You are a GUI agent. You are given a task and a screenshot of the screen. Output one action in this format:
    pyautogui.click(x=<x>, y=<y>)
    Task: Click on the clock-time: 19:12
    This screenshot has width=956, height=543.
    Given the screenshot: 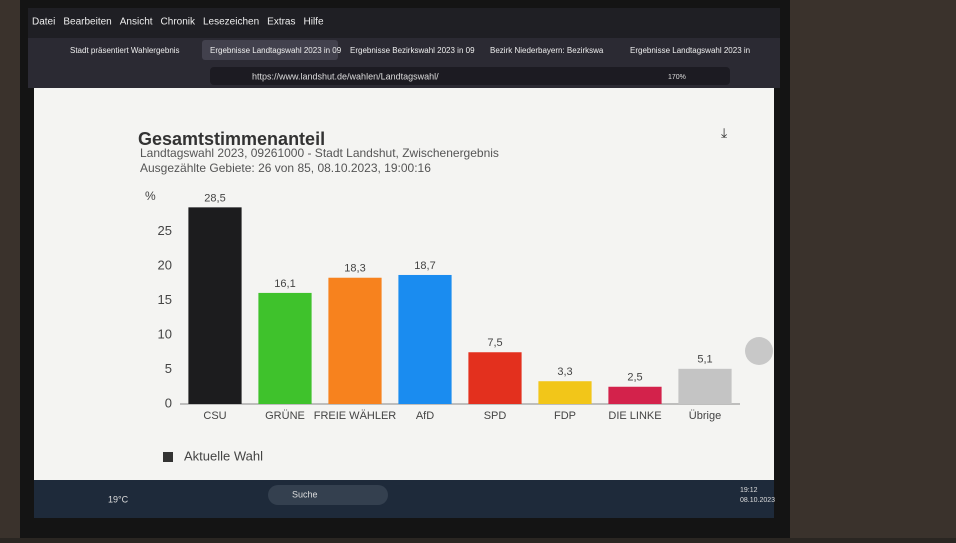 What is the action you would take?
    pyautogui.click(x=749, y=490)
    